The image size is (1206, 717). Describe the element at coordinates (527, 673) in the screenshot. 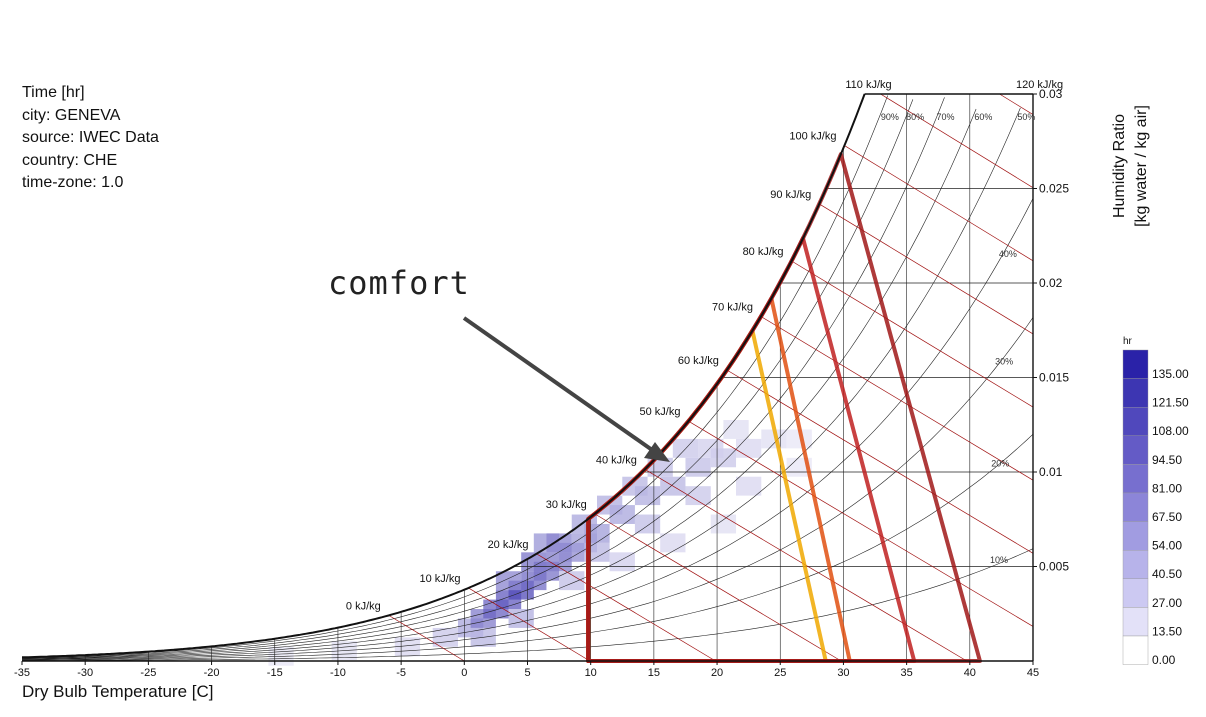

I see `x-tick-label: 5` at that location.